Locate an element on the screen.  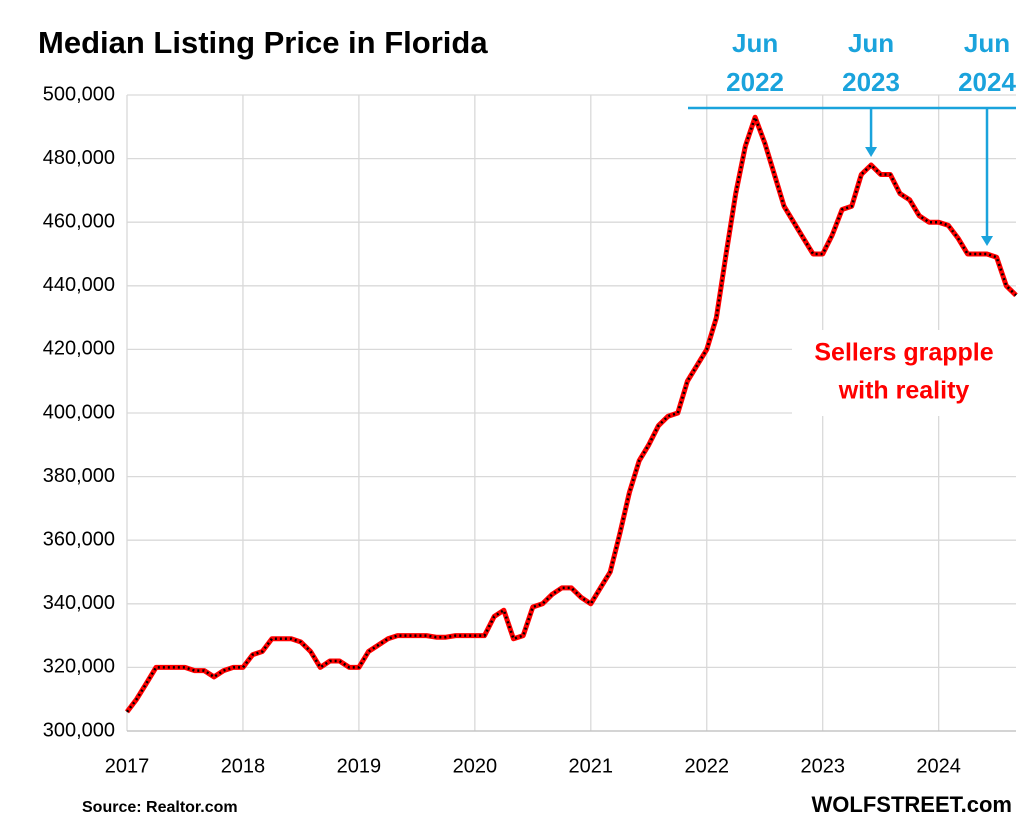
x-tick-label: 2021 is located at coordinates (591, 766).